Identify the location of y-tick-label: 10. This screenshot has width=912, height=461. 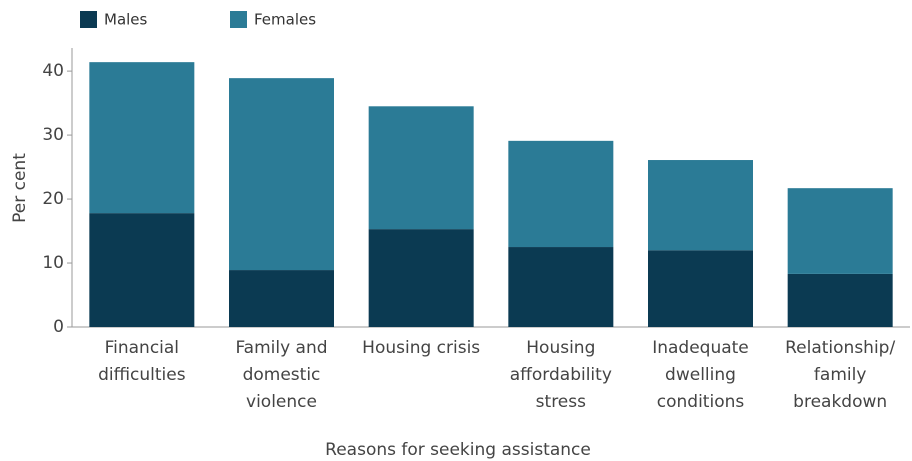
(53, 263).